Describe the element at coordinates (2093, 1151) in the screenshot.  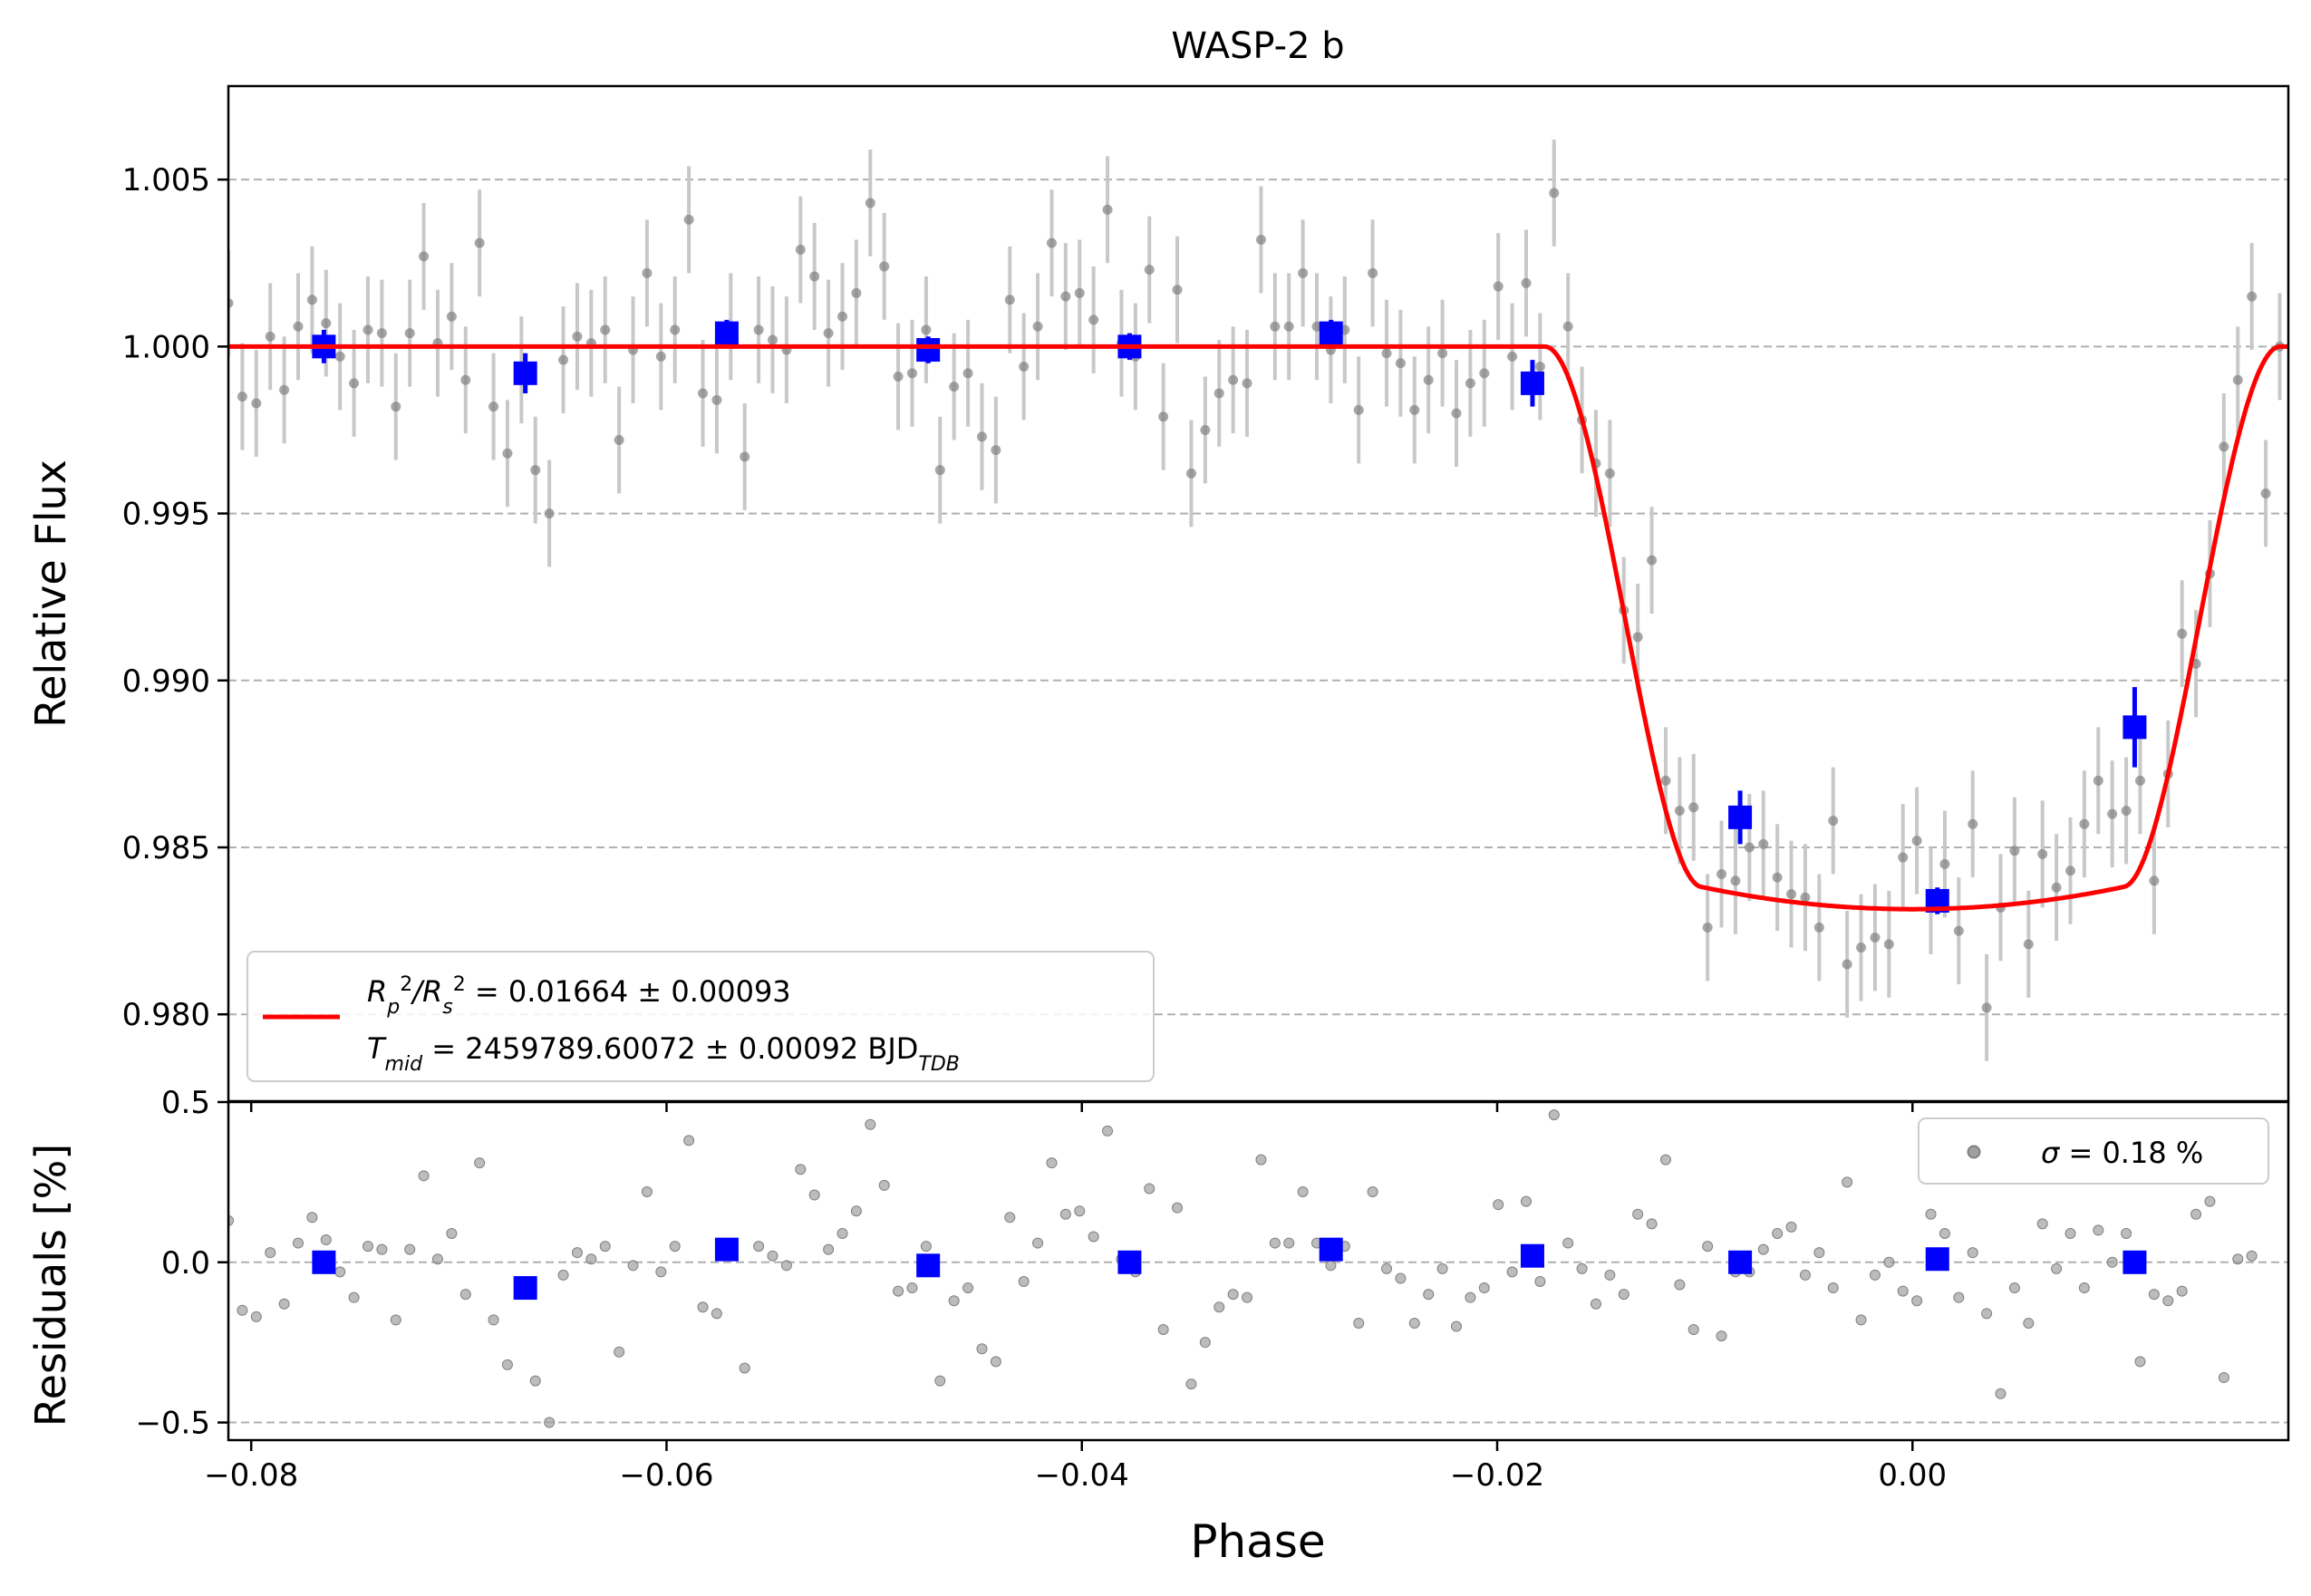
I see `bottom-legend-box` at that location.